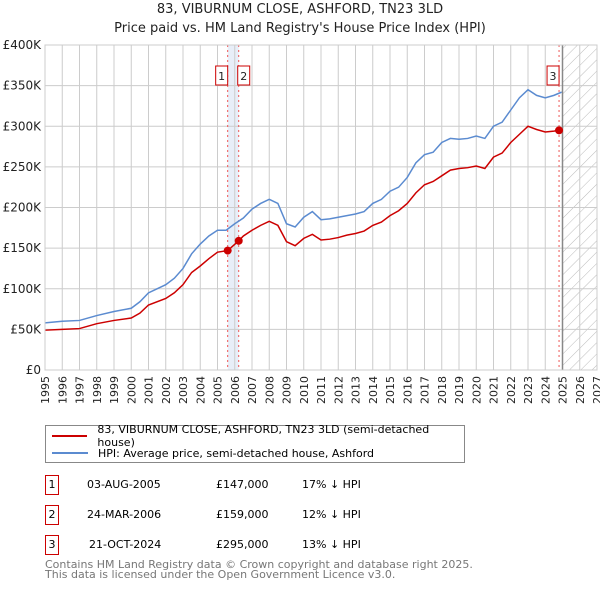 This screenshot has width=600, height=590. Describe the element at coordinates (125, 544) in the screenshot. I see `sale-date: 21-OCT-2024` at that location.